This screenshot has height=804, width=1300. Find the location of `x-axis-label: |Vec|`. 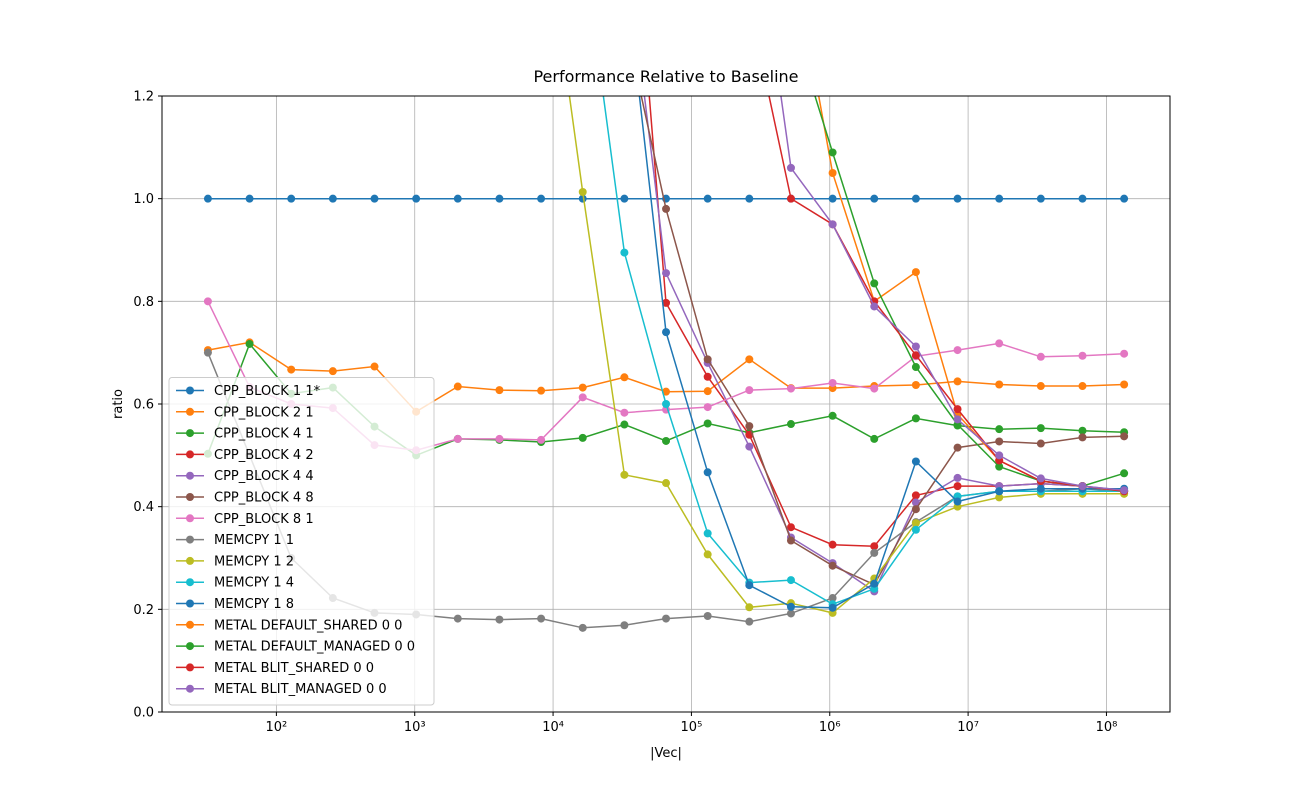

x-axis-label: |Vec| is located at coordinates (666, 753).